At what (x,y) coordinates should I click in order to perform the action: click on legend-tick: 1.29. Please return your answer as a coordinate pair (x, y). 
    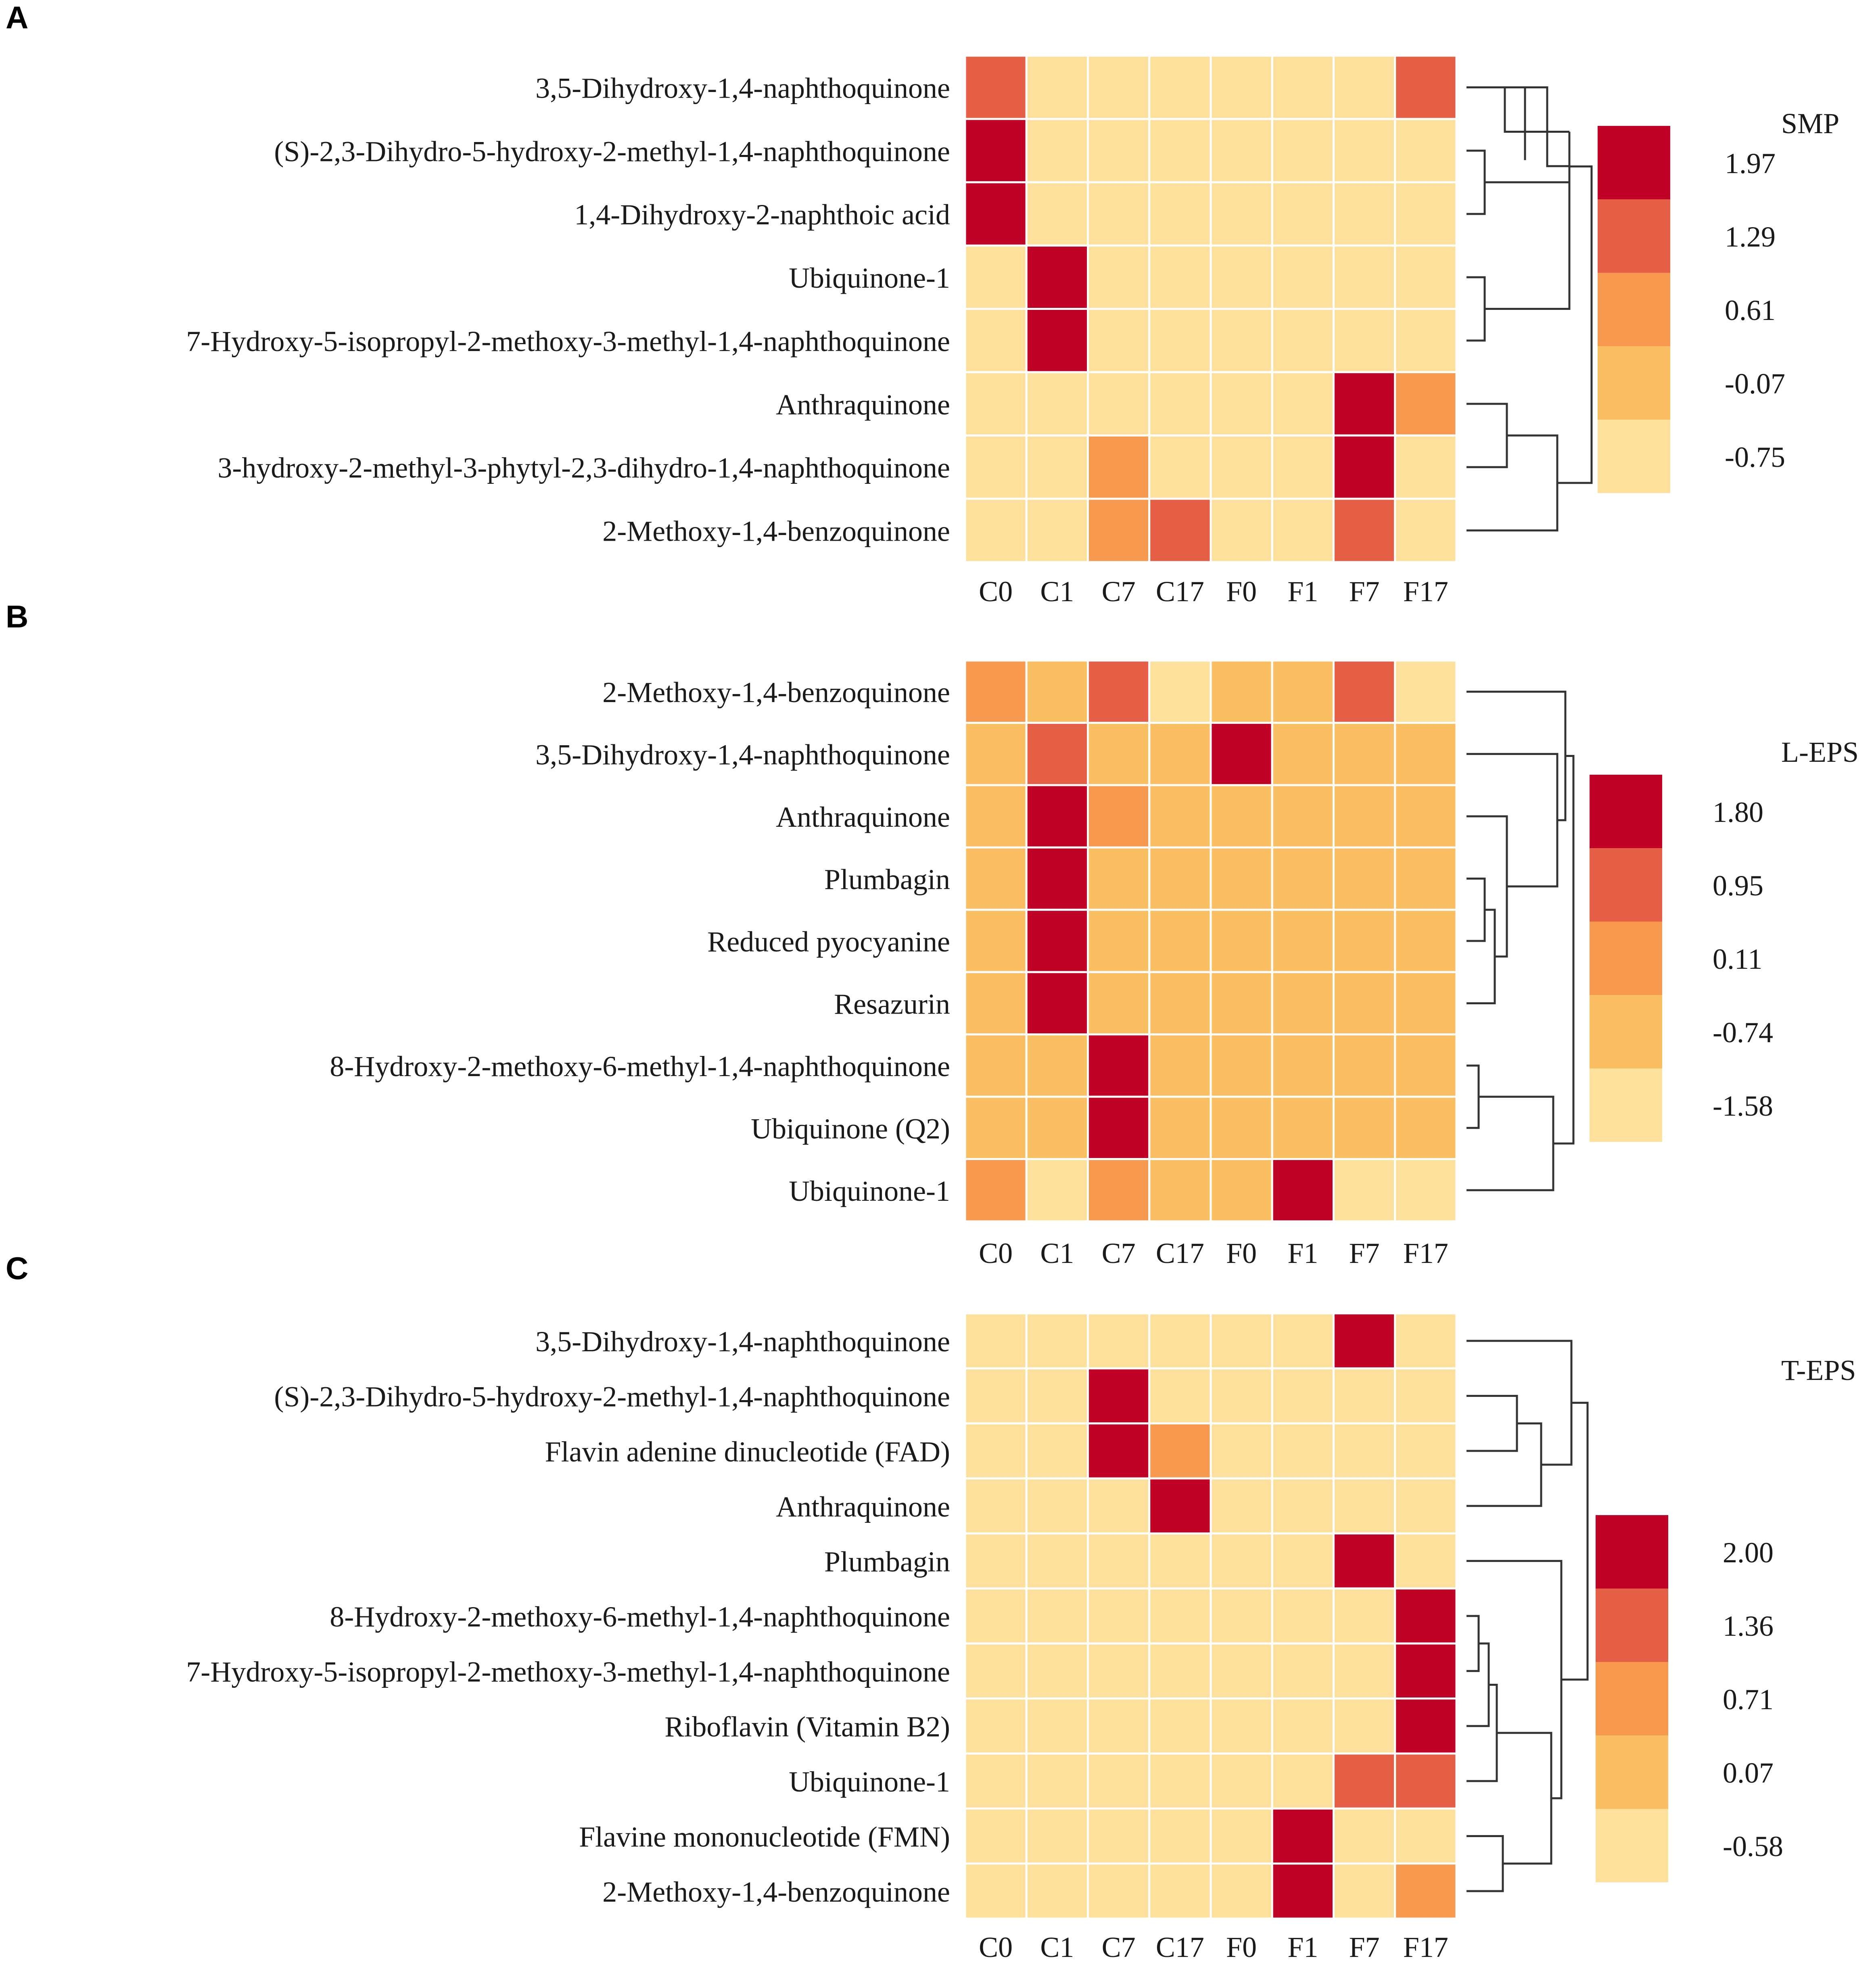
    Looking at the image, I should click on (1750, 237).